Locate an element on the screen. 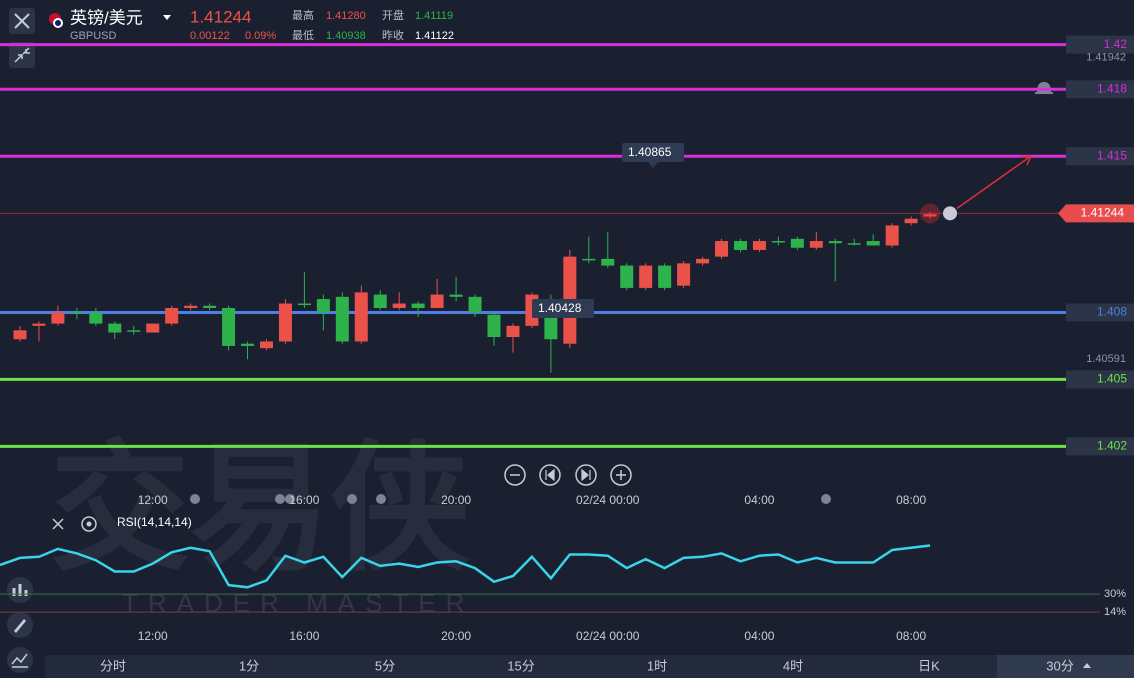 The image size is (1134, 678). extreme-label: 1.41942 is located at coordinates (1106, 57).